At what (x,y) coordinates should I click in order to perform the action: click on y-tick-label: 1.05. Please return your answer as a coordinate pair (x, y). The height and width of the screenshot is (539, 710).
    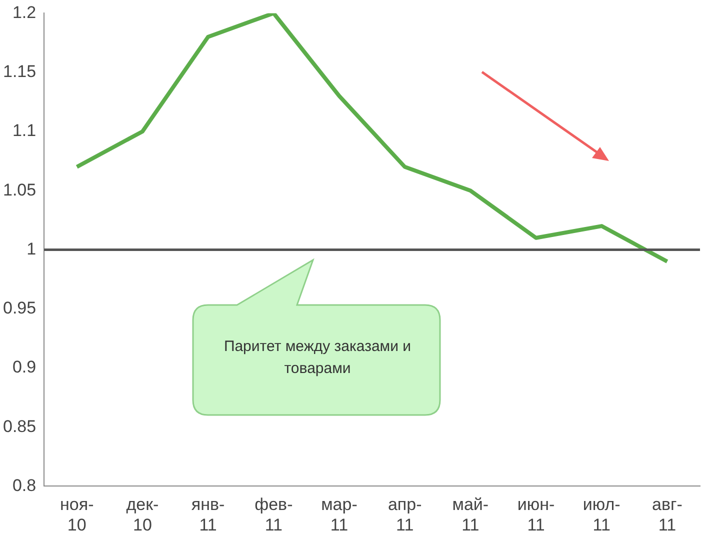
    Looking at the image, I should click on (19, 190).